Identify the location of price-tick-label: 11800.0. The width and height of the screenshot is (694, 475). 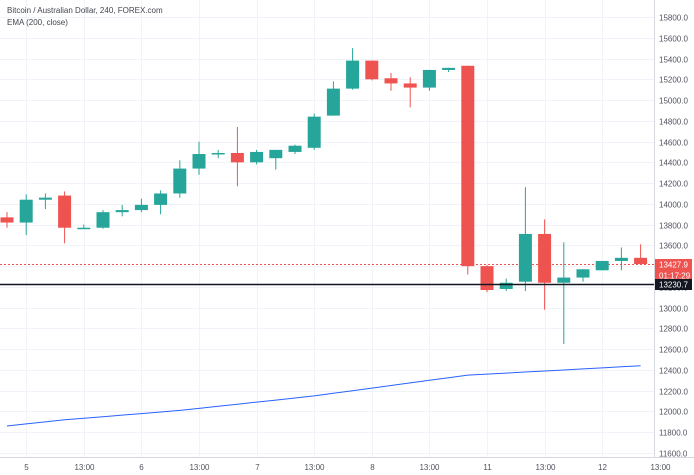
(673, 433).